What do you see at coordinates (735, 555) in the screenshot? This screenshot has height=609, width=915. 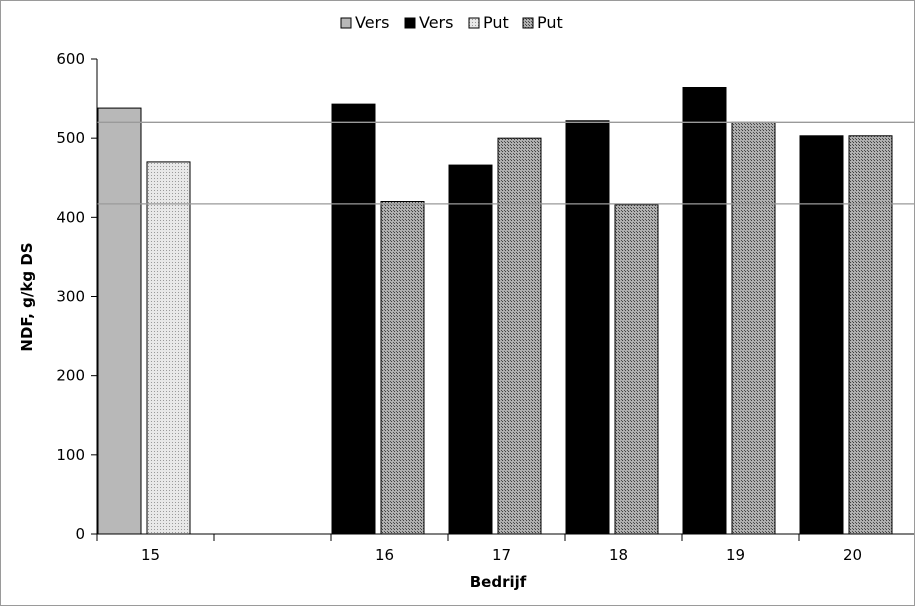 I see `x-tick-label-19: 19` at bounding box center [735, 555].